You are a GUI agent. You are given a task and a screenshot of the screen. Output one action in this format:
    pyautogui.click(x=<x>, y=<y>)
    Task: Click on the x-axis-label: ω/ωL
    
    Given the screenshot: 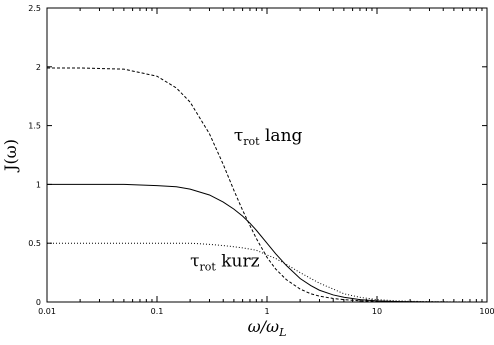 What is the action you would take?
    pyautogui.click(x=267, y=328)
    